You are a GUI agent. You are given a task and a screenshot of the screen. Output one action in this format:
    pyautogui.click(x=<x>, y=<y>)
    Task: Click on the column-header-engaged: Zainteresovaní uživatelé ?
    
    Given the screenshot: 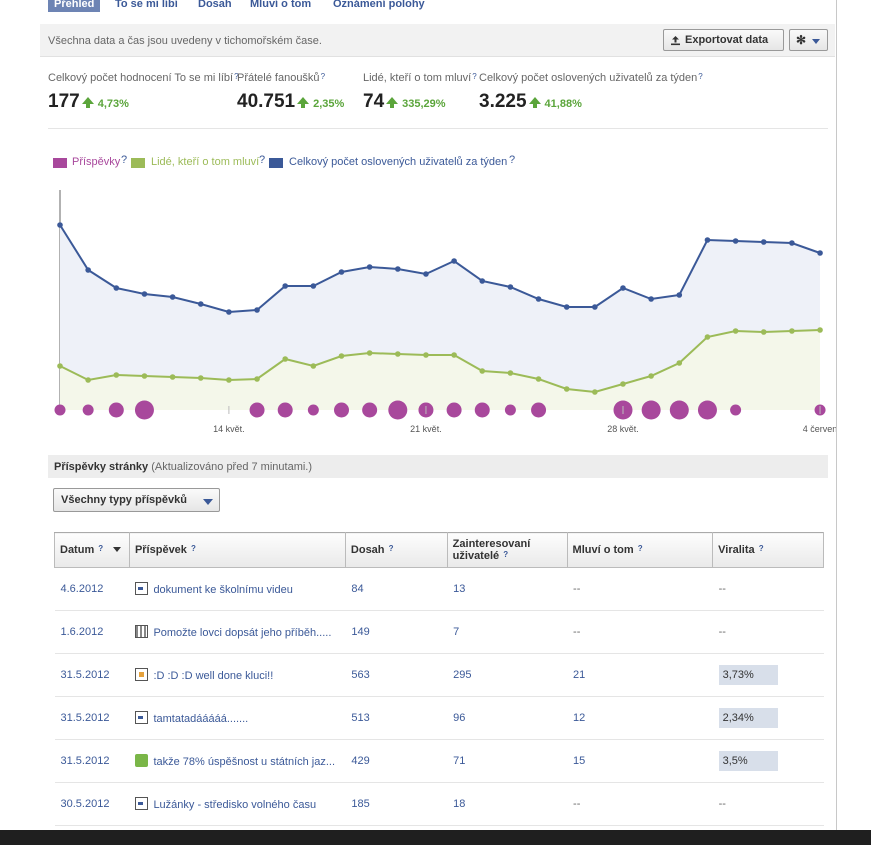 What is the action you would take?
    pyautogui.click(x=507, y=550)
    